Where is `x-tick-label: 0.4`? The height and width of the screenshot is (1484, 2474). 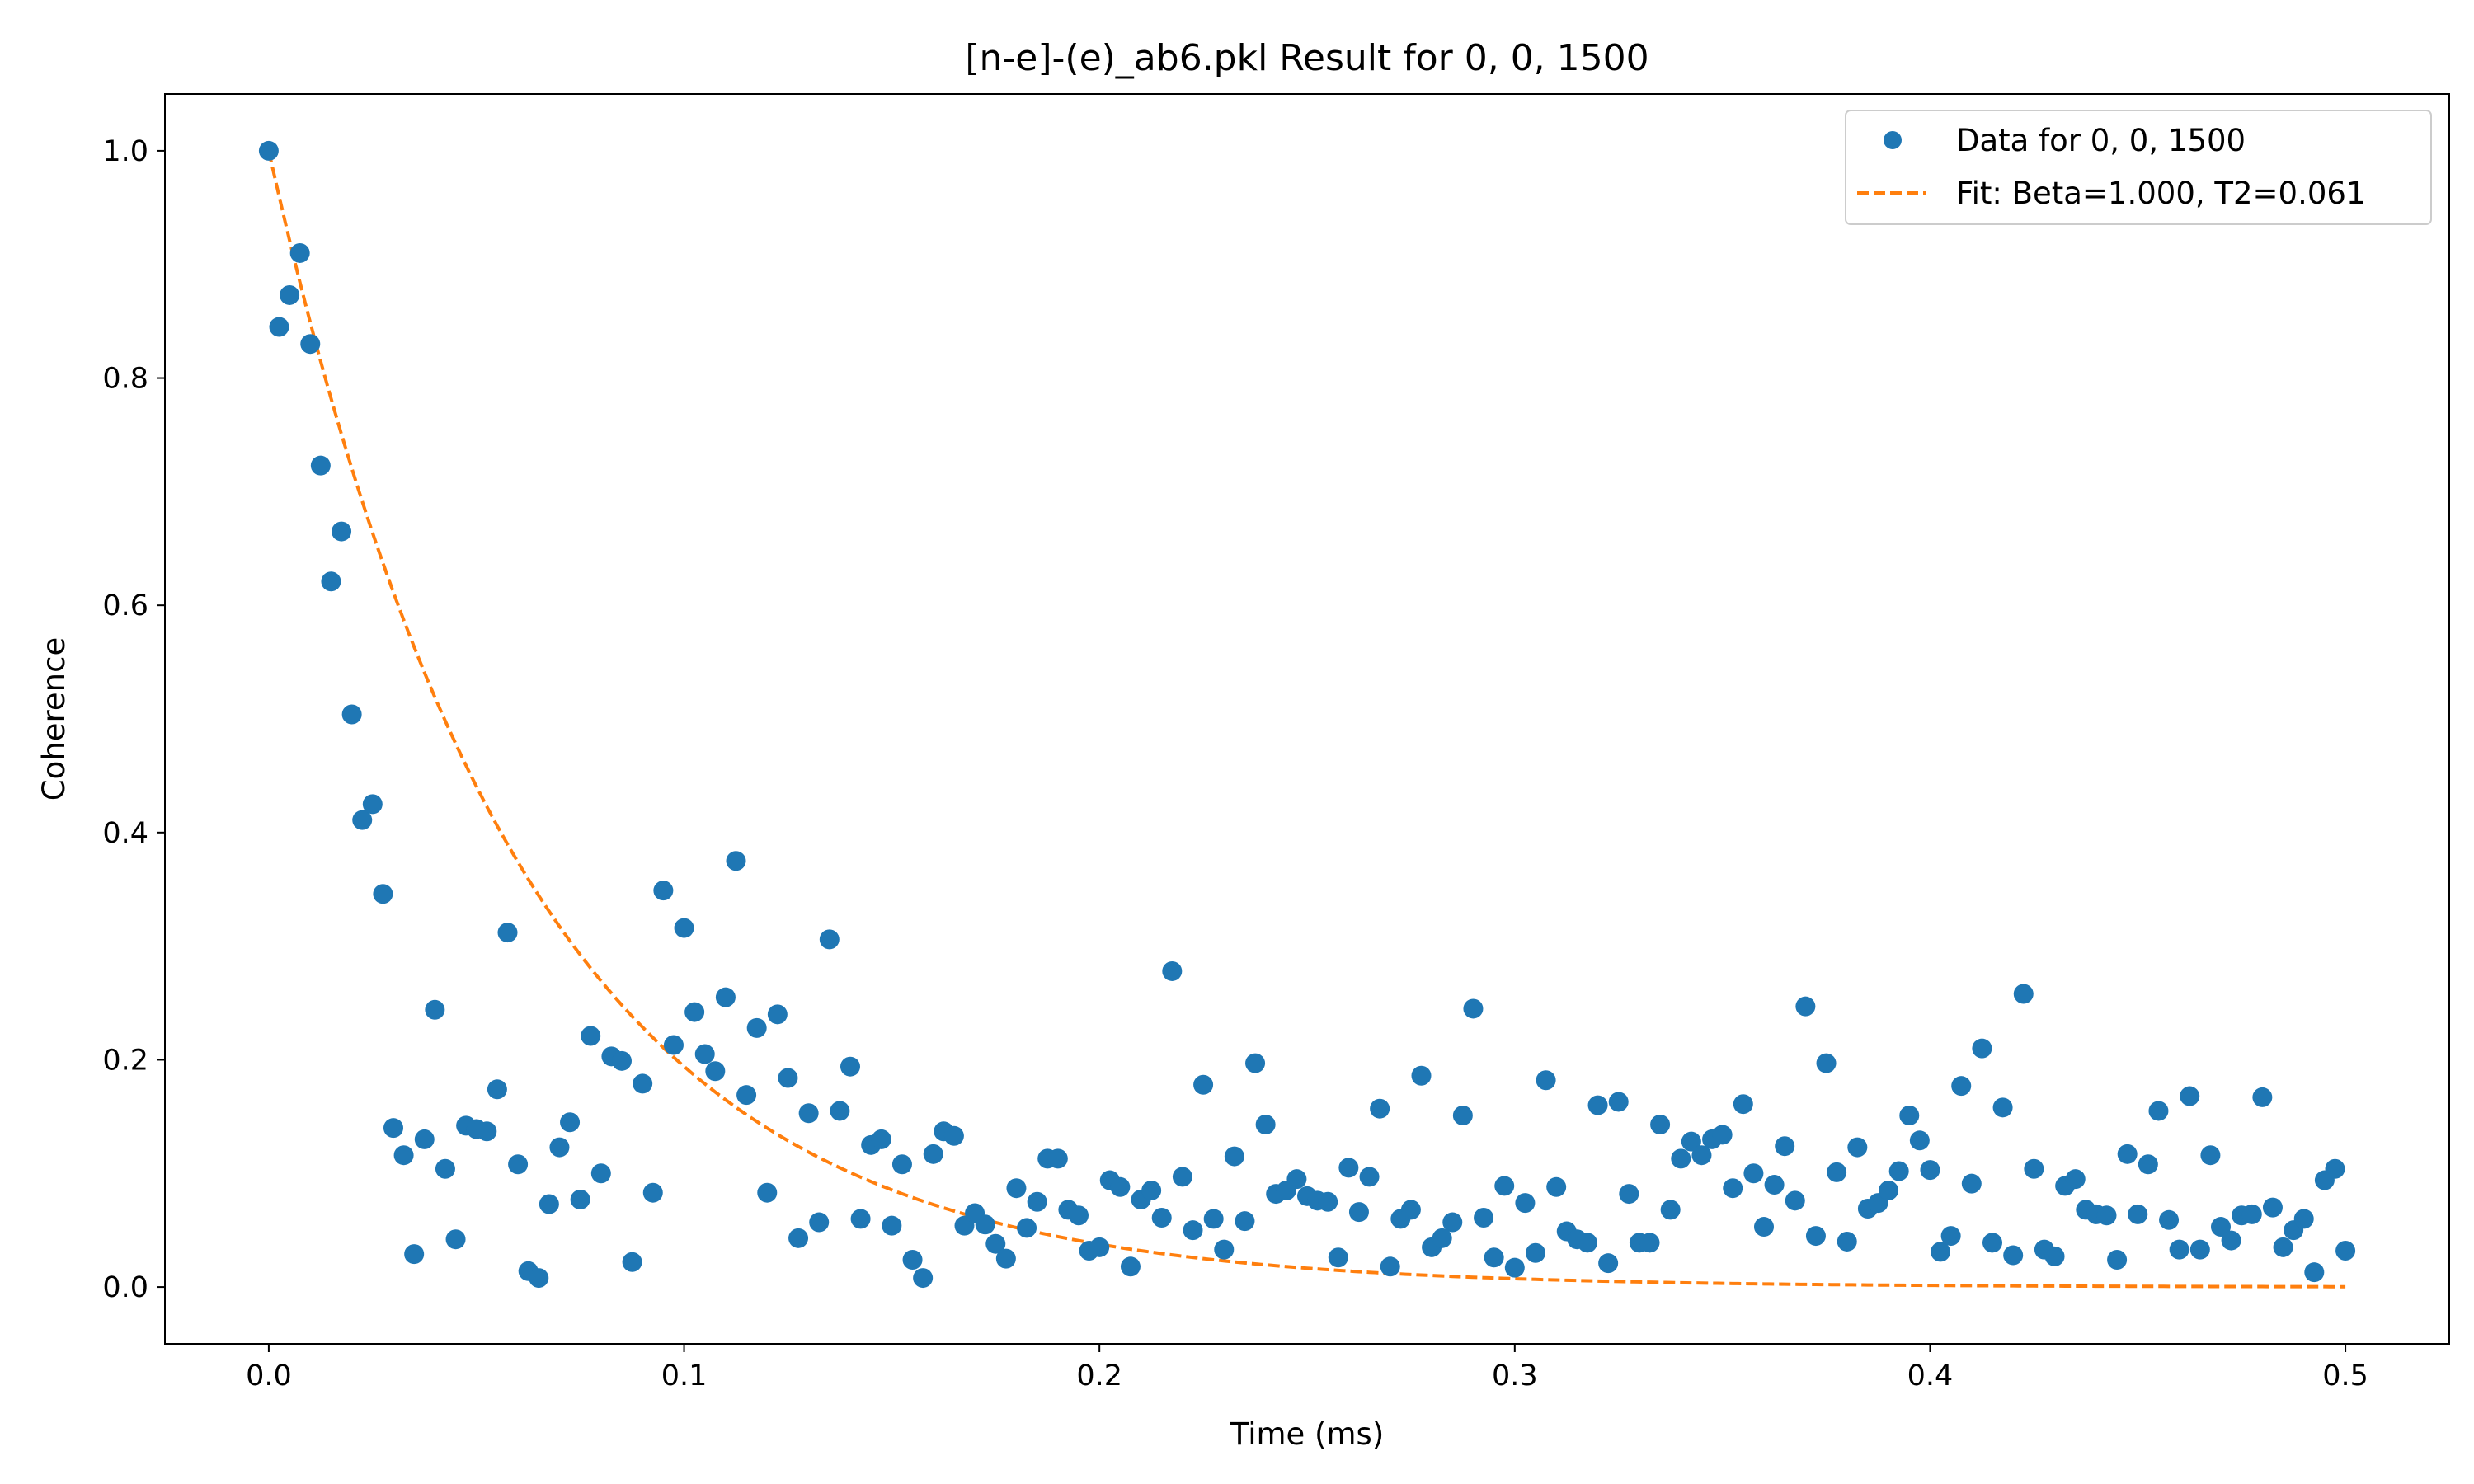
x-tick-label: 0.4 is located at coordinates (1930, 1376).